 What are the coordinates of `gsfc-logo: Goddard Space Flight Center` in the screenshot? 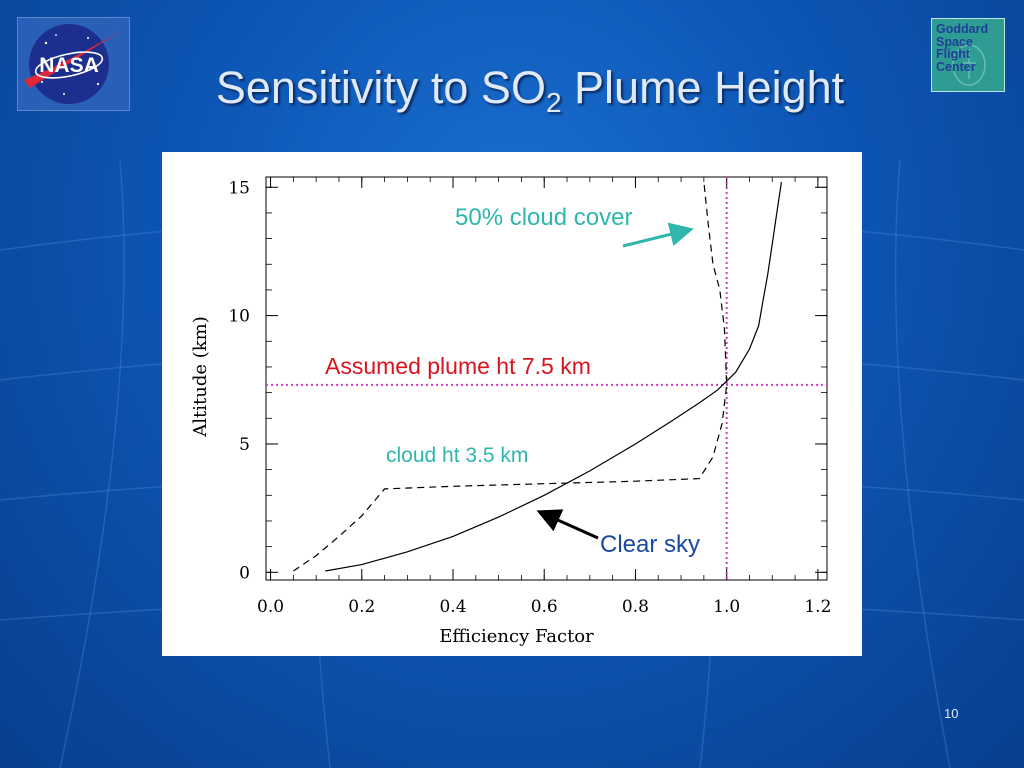 It's located at (968, 55).